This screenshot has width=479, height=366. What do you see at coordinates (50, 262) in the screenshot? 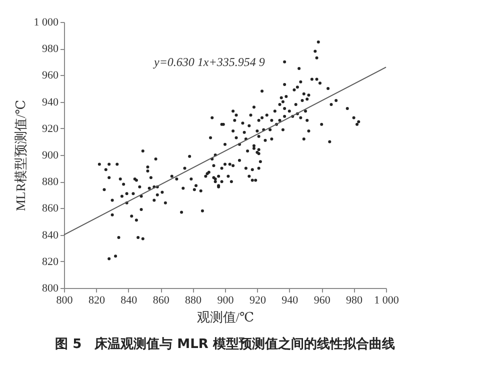
I see `y-tick-label: 820` at bounding box center [50, 262].